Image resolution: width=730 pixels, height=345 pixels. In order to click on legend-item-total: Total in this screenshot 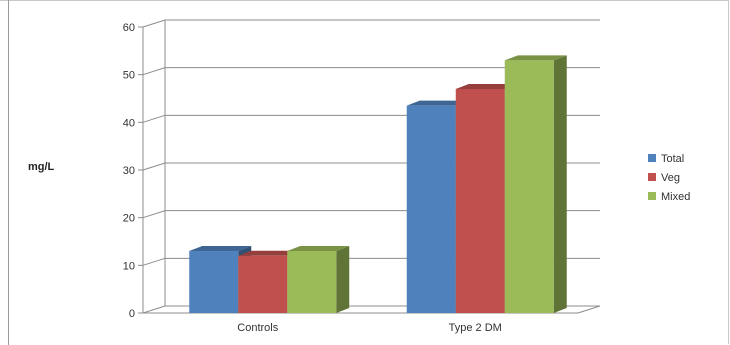, I will do `click(666, 159)`.